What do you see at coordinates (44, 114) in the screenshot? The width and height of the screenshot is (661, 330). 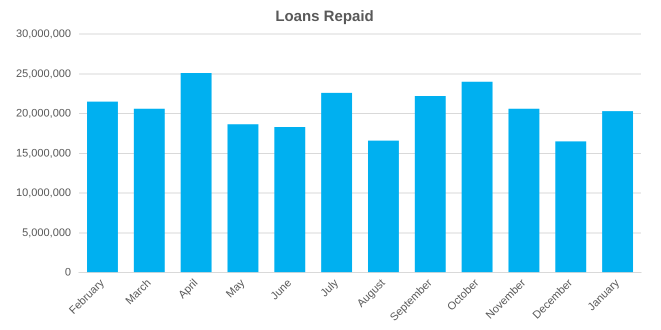 I see `y-tick-label: 20,000,000` at bounding box center [44, 114].